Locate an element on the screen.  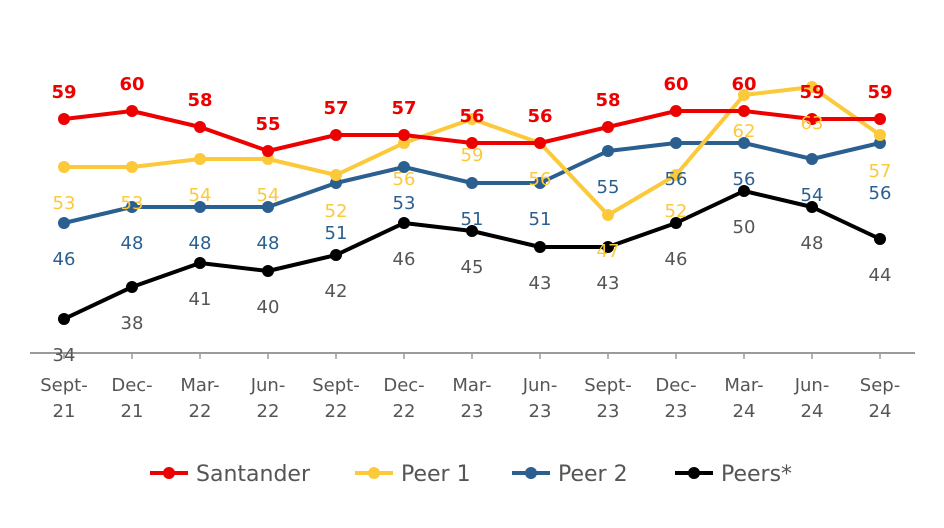
legend-label: Peer 2 is located at coordinates (593, 474).